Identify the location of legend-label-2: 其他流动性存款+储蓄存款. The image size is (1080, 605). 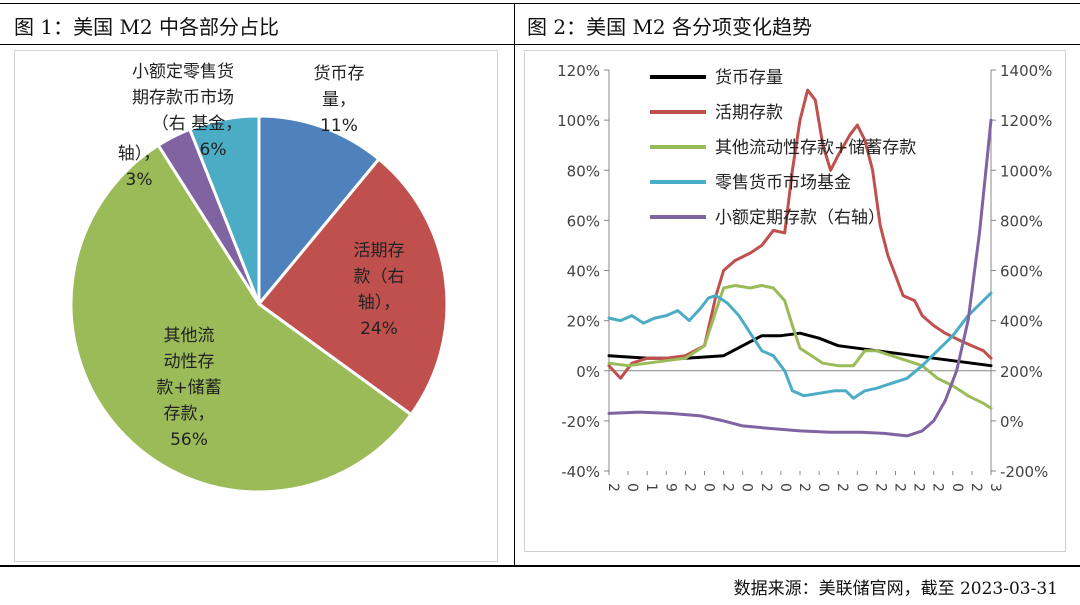
(815, 148).